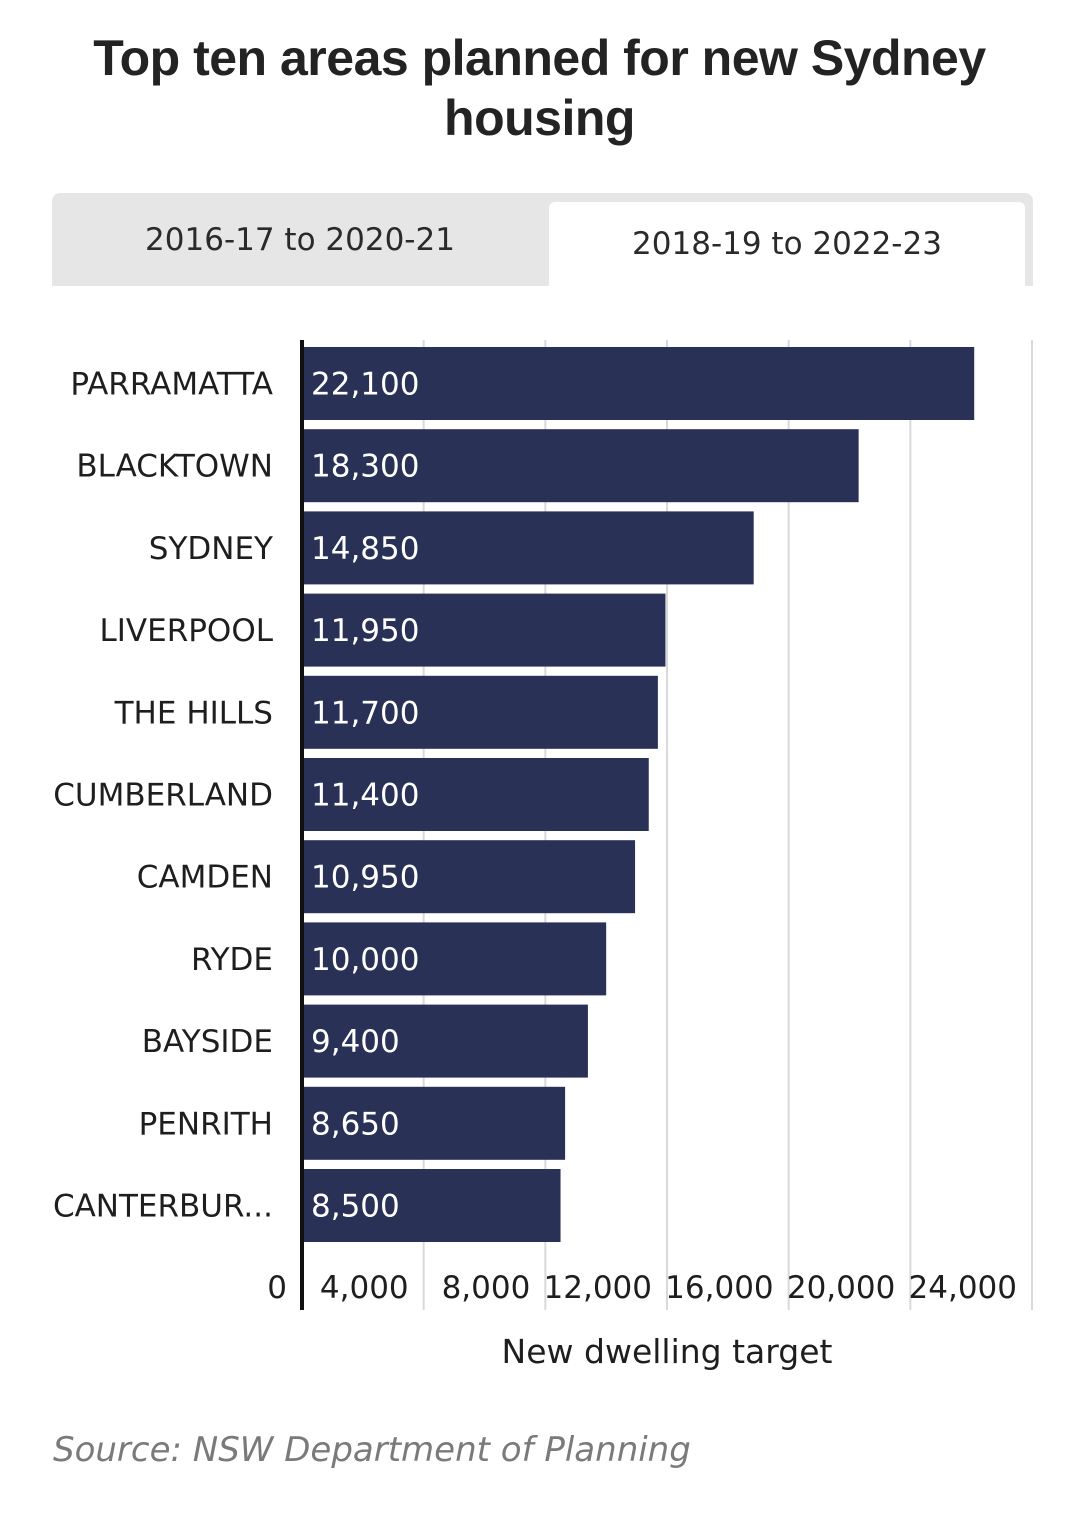 The image size is (1079, 1519). What do you see at coordinates (365, 960) in the screenshot?
I see `bar-value-label: 10,000` at bounding box center [365, 960].